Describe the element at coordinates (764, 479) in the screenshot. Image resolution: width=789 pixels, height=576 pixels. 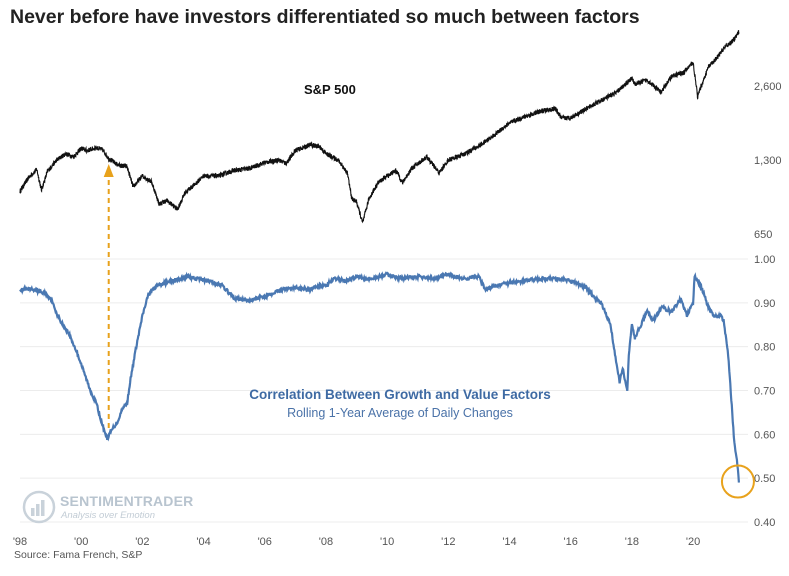
I see `correlation-y-tick-label: 0.50` at that location.